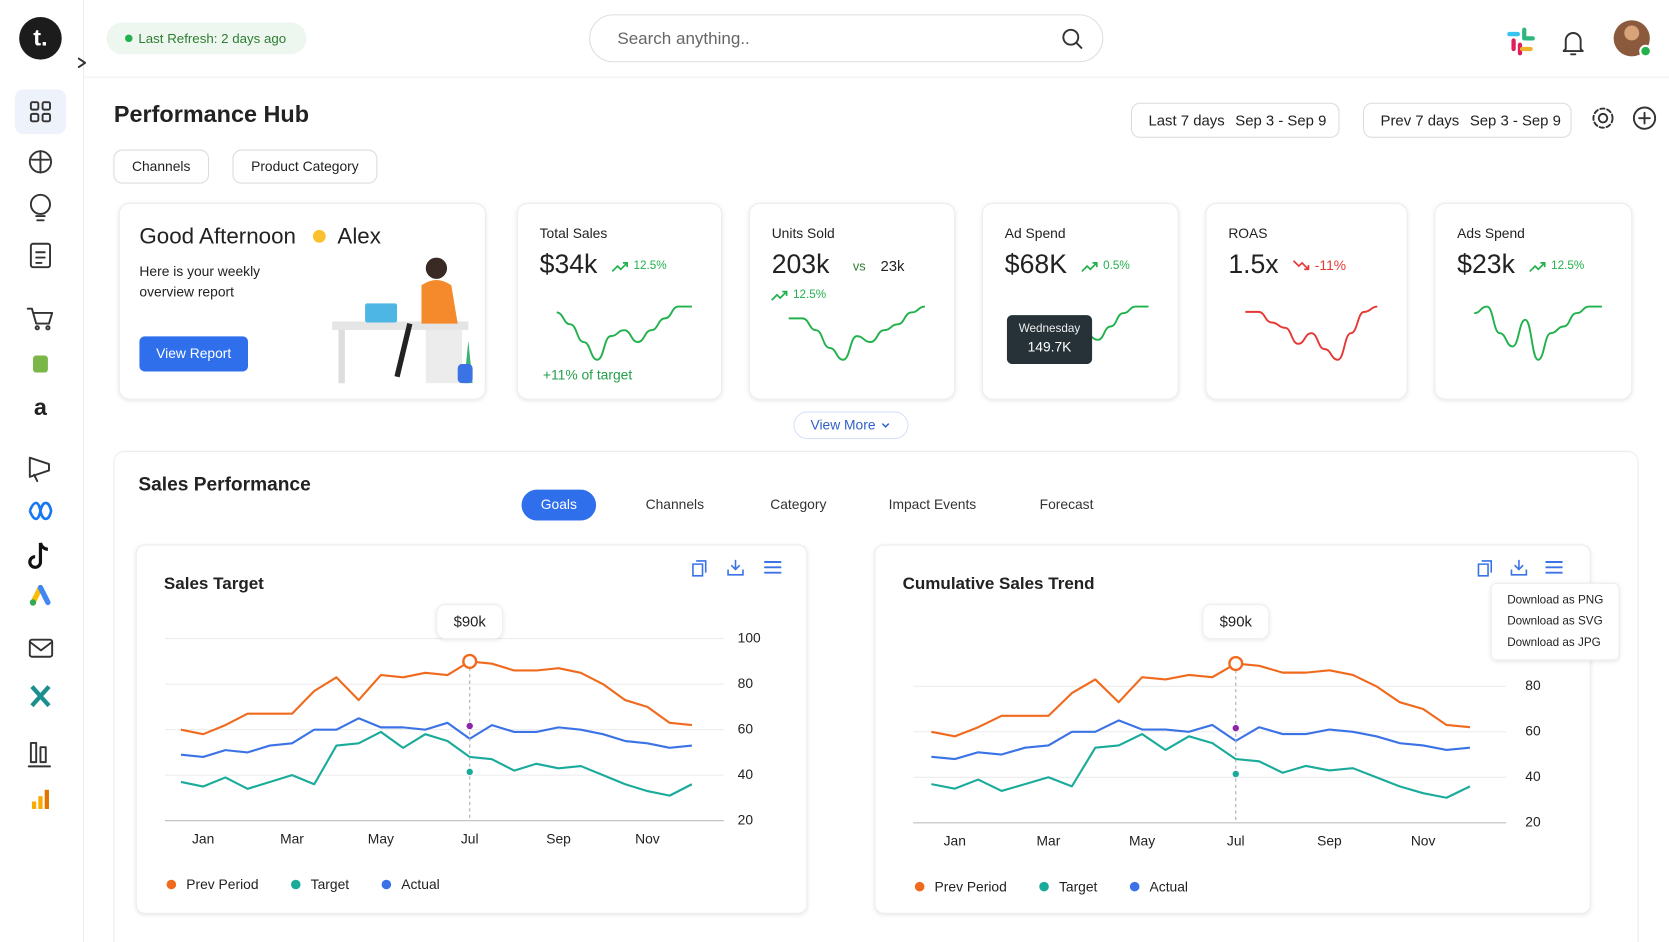 This screenshot has height=942, width=1669. I want to click on kpi-change: 0.5%, so click(1116, 265).